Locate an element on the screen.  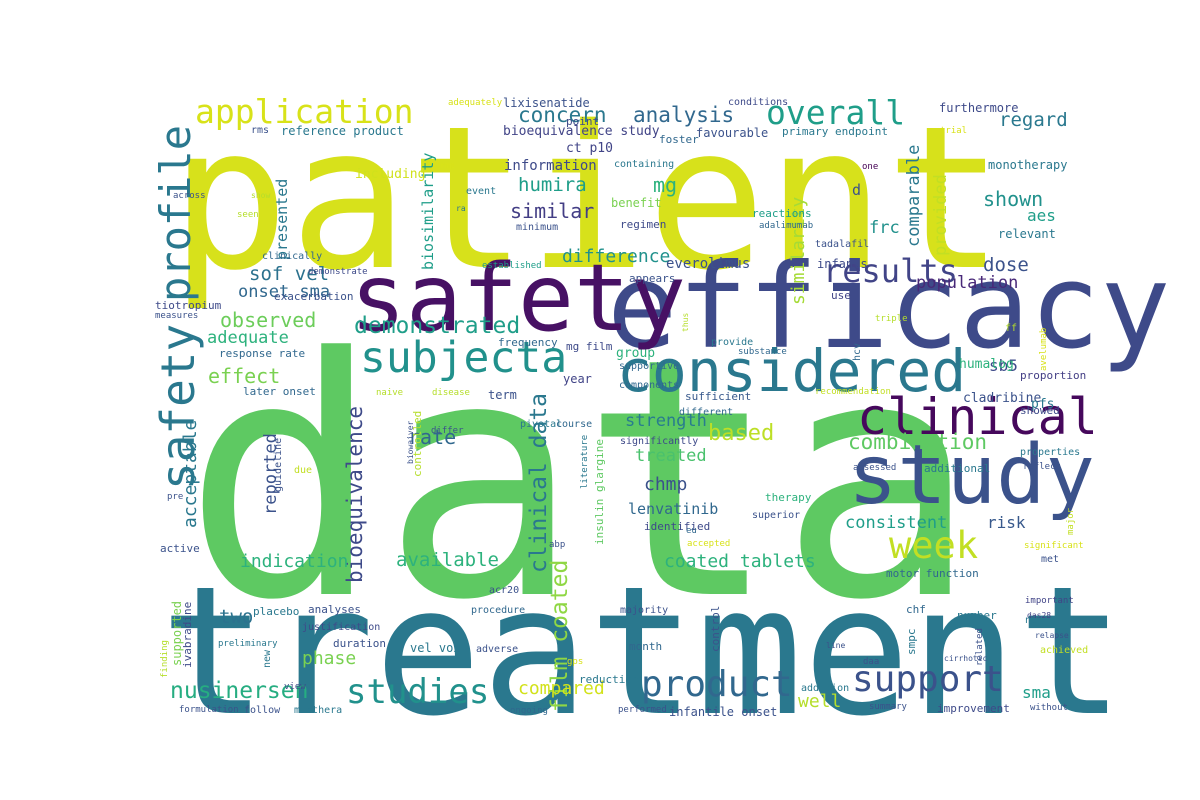
cloud-word: adequate is located at coordinates (248, 338).